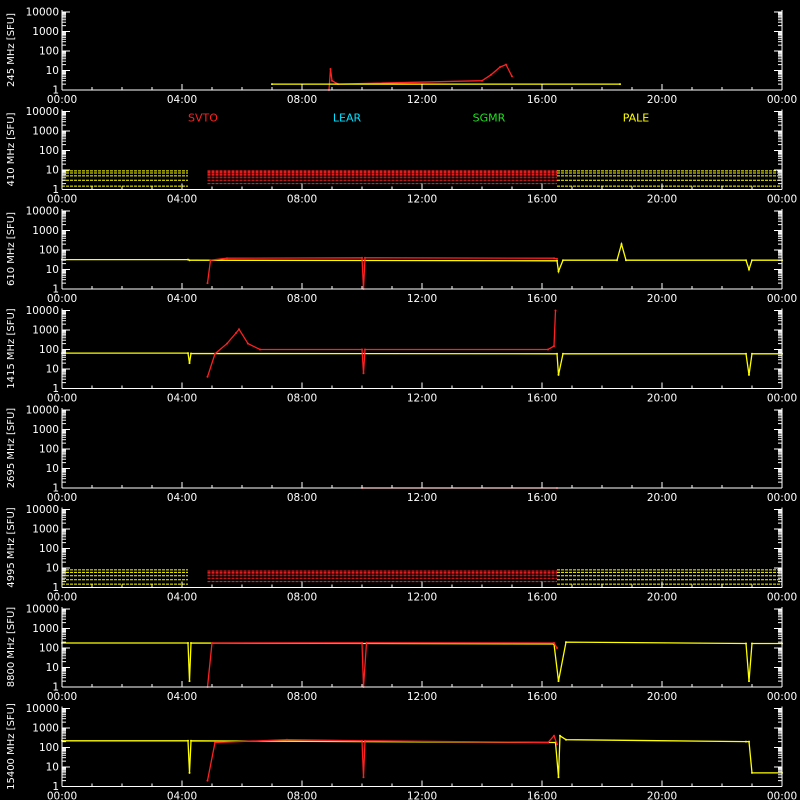  Describe the element at coordinates (11, 547) in the screenshot. I see `y-axis-label: 4995 MHz [SFU]` at that location.